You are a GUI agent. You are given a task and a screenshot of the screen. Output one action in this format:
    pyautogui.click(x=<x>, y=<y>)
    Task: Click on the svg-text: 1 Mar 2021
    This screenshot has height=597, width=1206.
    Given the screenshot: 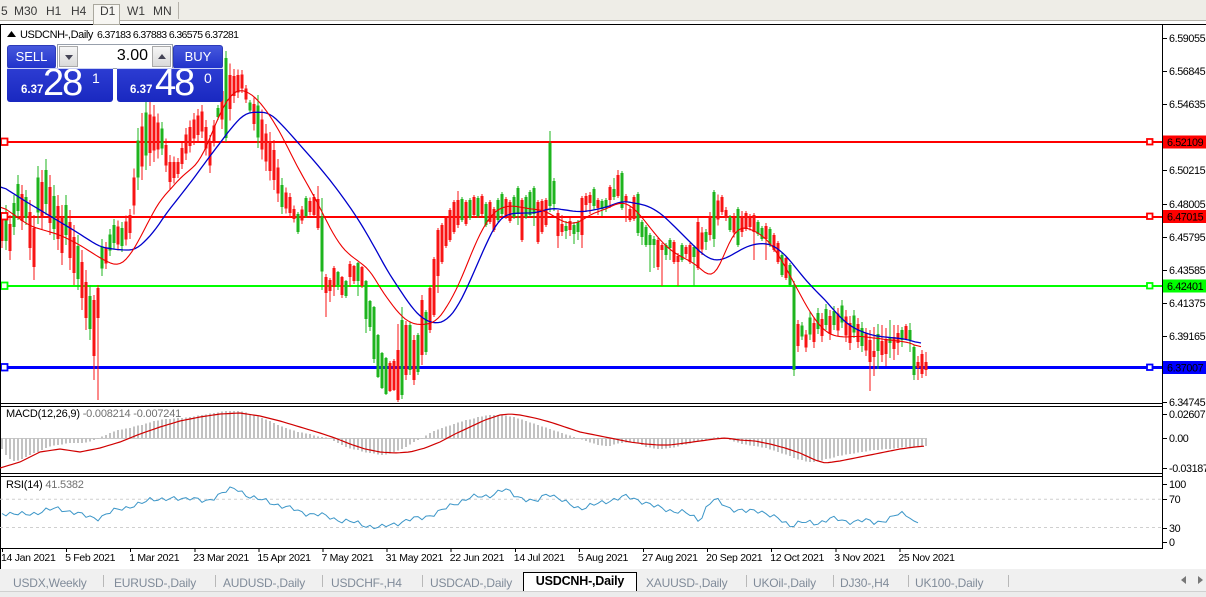 What is the action you would take?
    pyautogui.click(x=154, y=558)
    